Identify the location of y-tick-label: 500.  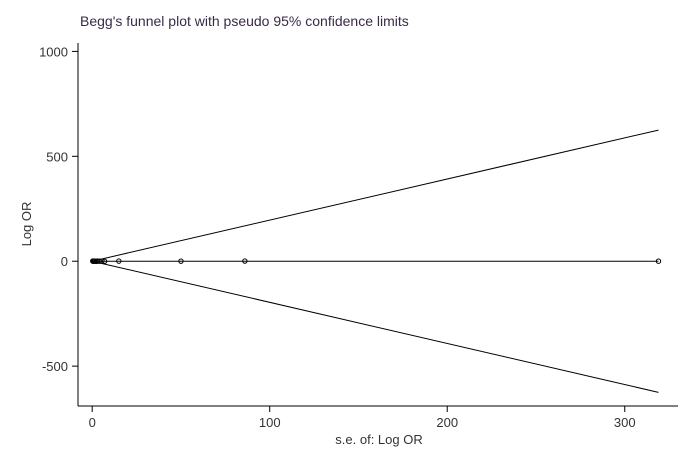
(57, 156).